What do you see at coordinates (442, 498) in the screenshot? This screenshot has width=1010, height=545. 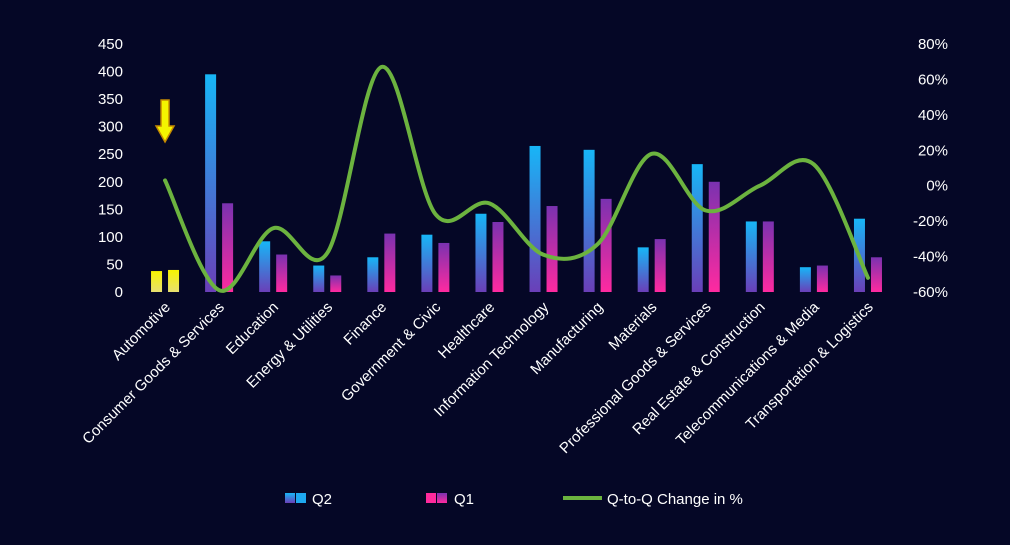 I see `legend-swatch-q1-b` at bounding box center [442, 498].